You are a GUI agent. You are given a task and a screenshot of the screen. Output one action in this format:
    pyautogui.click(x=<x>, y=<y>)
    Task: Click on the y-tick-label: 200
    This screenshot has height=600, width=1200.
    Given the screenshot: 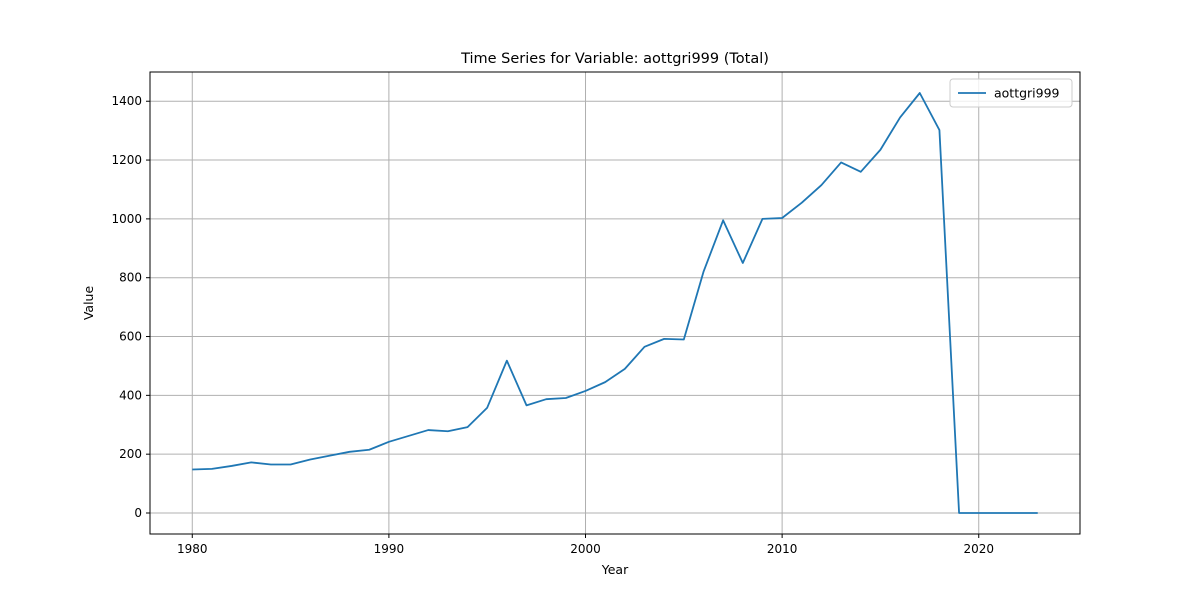 What is the action you would take?
    pyautogui.click(x=130, y=454)
    